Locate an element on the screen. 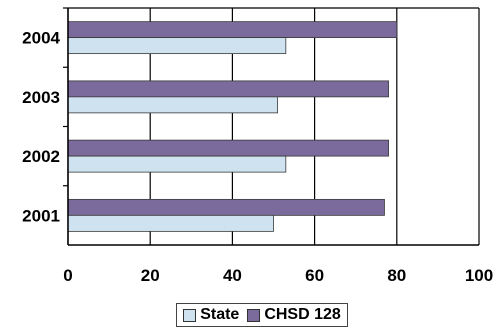 This screenshot has width=493, height=330. legend-swatch-state is located at coordinates (190, 315).